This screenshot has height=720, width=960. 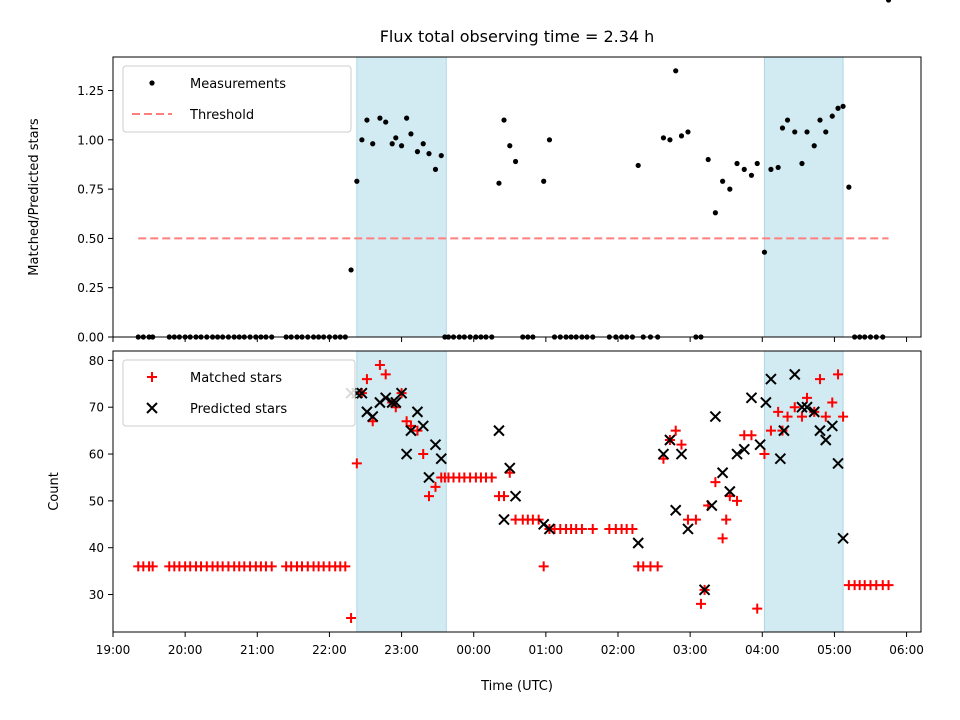 I want to click on x-axis-label: Time (UTC), so click(x=516, y=686).